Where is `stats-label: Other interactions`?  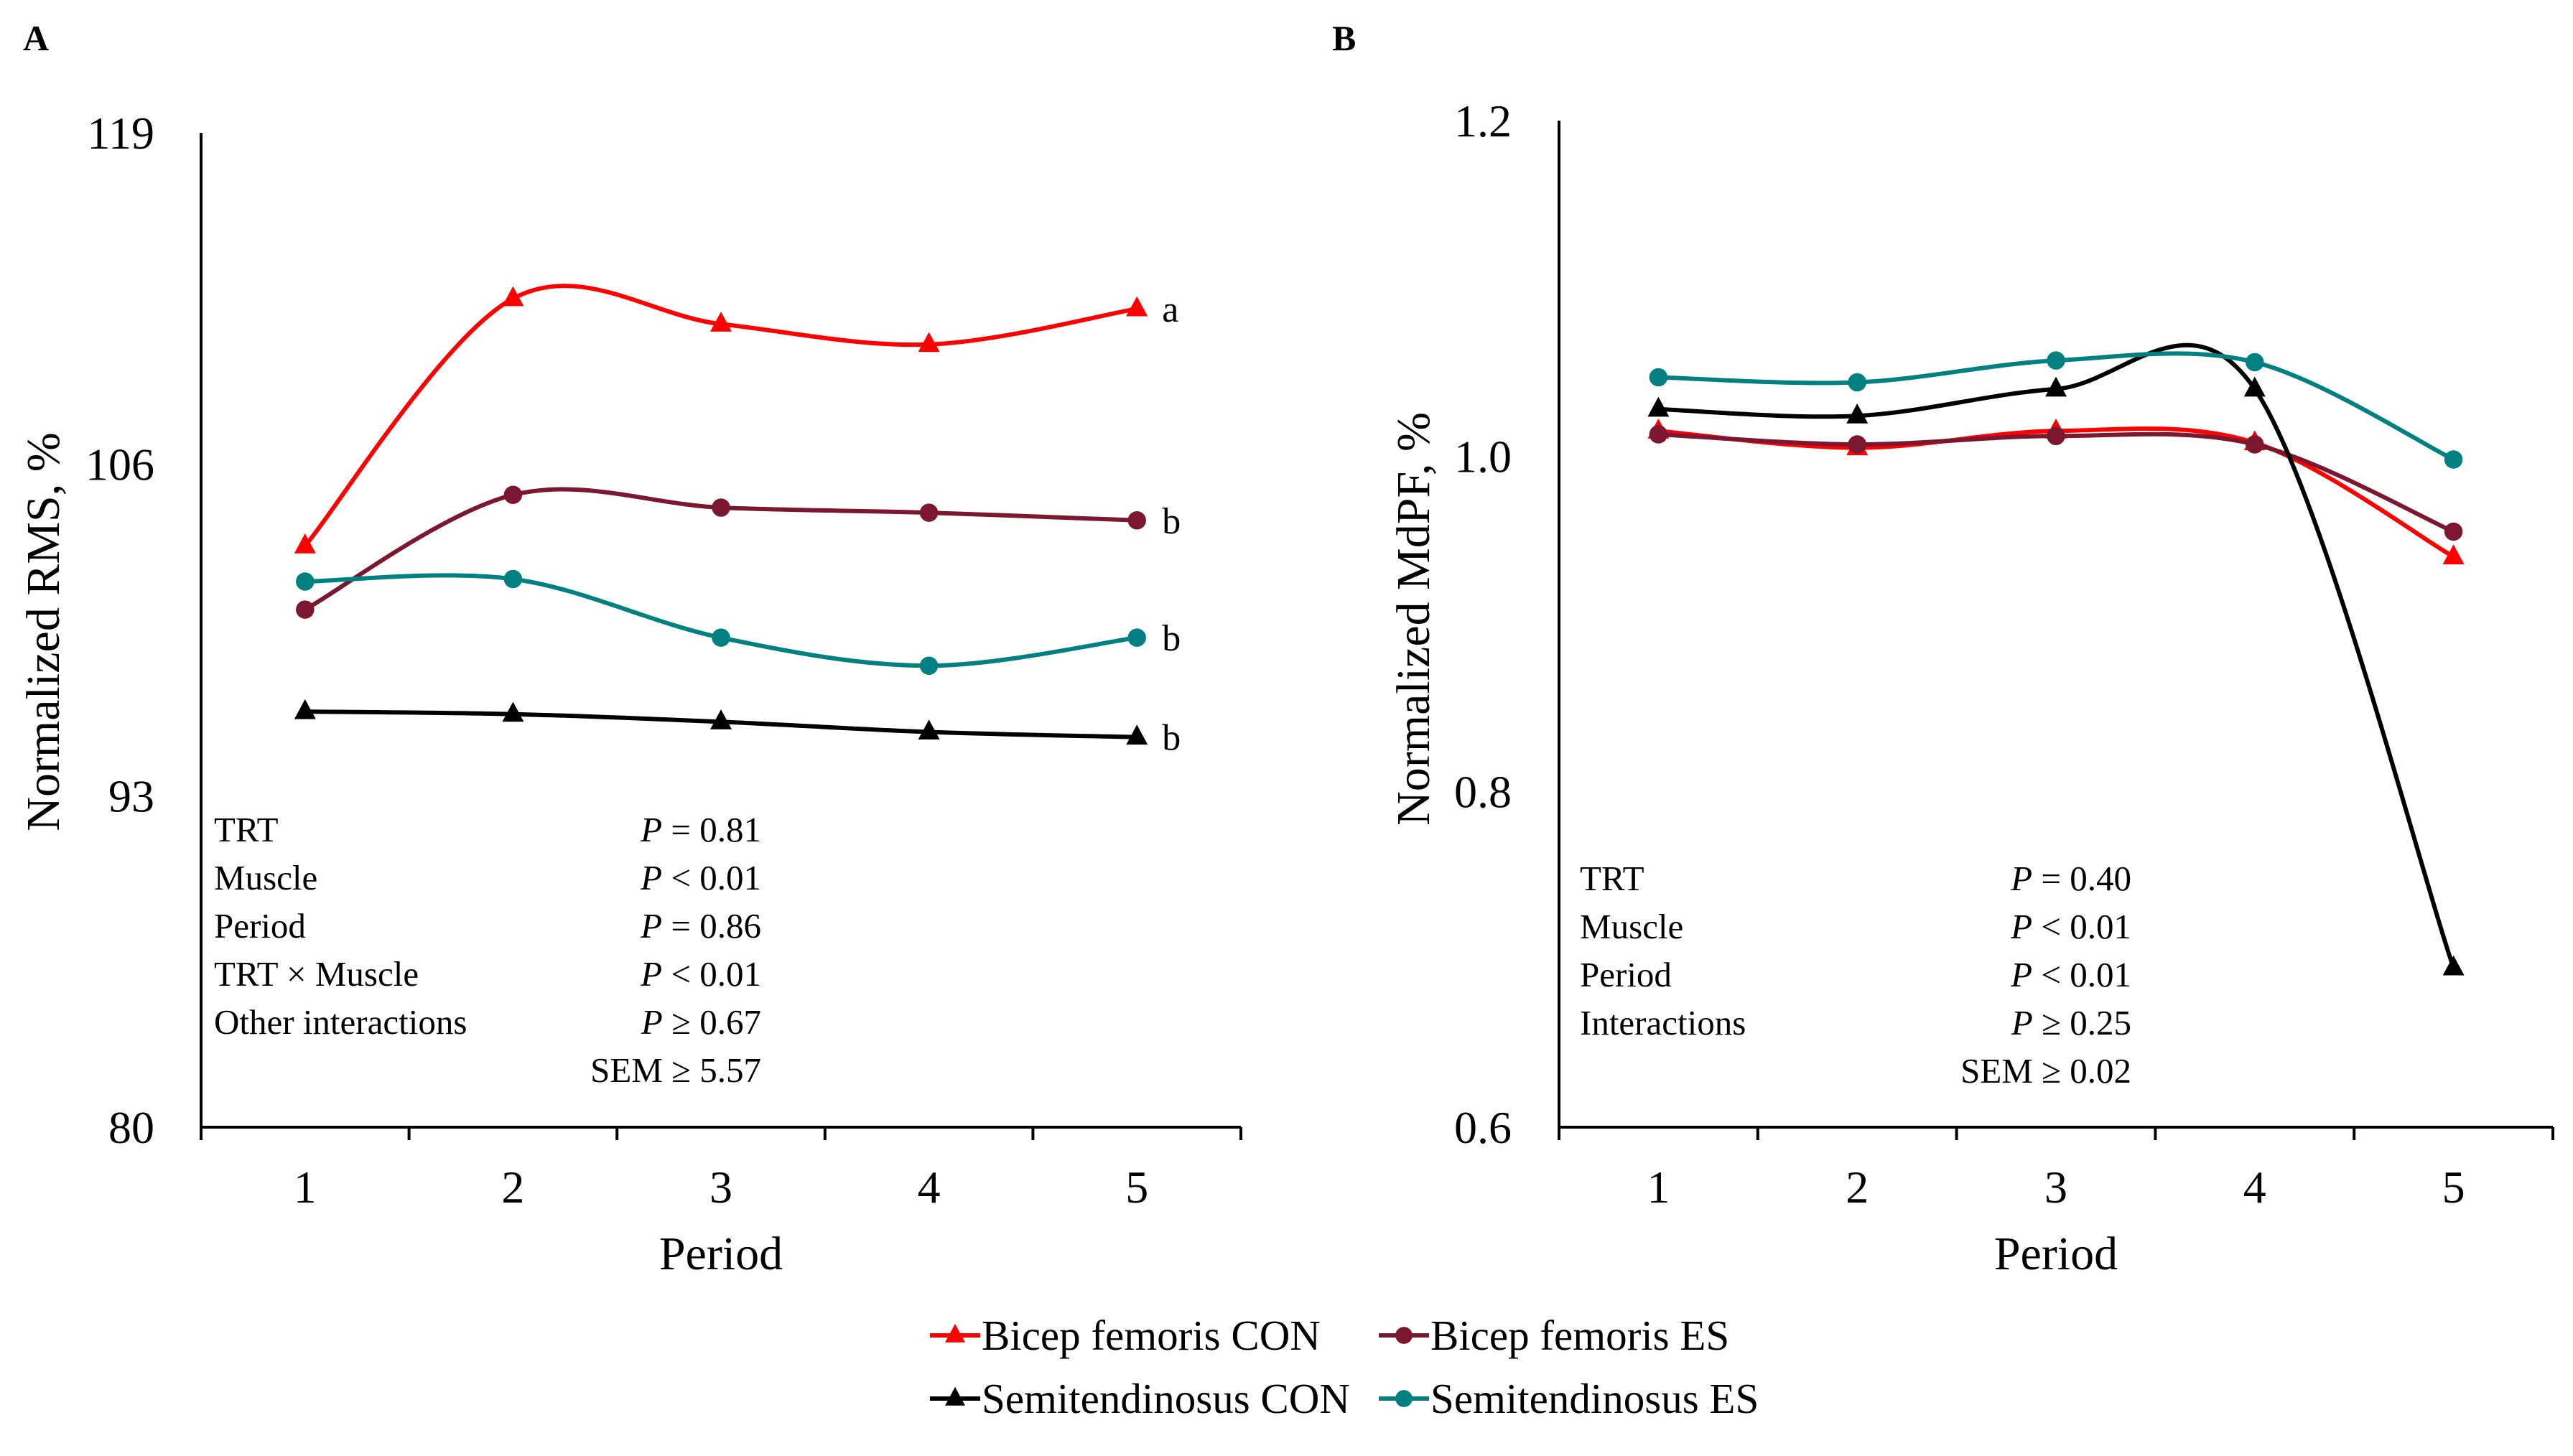 stats-label: Other interactions is located at coordinates (341, 1022).